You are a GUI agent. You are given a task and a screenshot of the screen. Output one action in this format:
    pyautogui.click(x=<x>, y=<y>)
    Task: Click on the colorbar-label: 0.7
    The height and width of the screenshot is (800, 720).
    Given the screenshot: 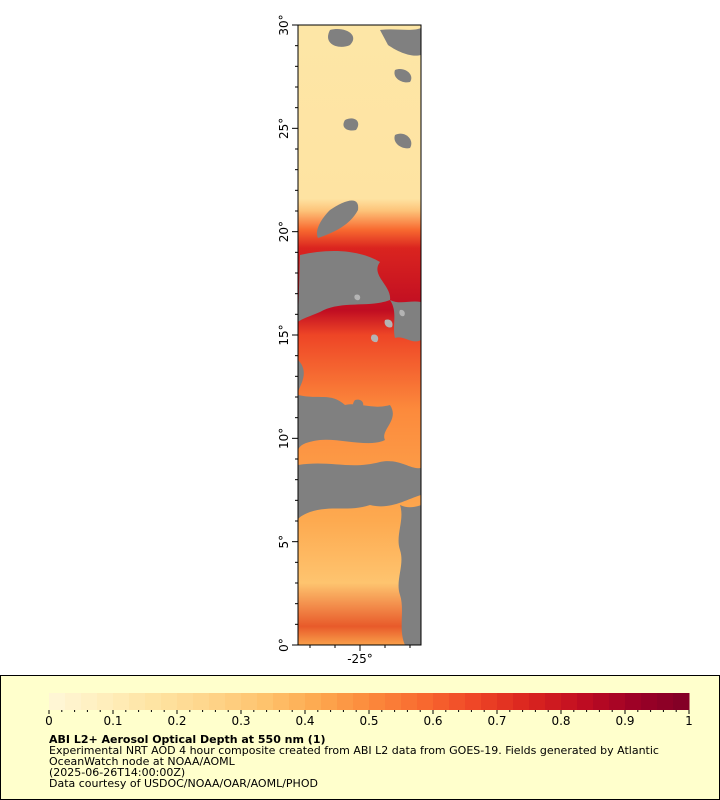 What is the action you would take?
    pyautogui.click(x=496, y=721)
    